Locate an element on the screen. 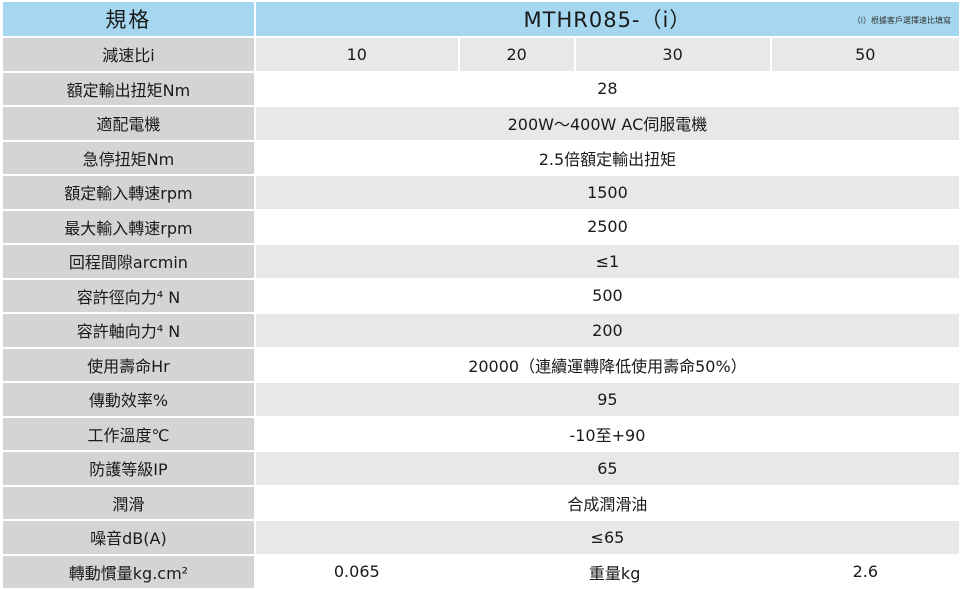 This screenshot has height=590, width=965. spec-header-label: 規格 is located at coordinates (129, 20).